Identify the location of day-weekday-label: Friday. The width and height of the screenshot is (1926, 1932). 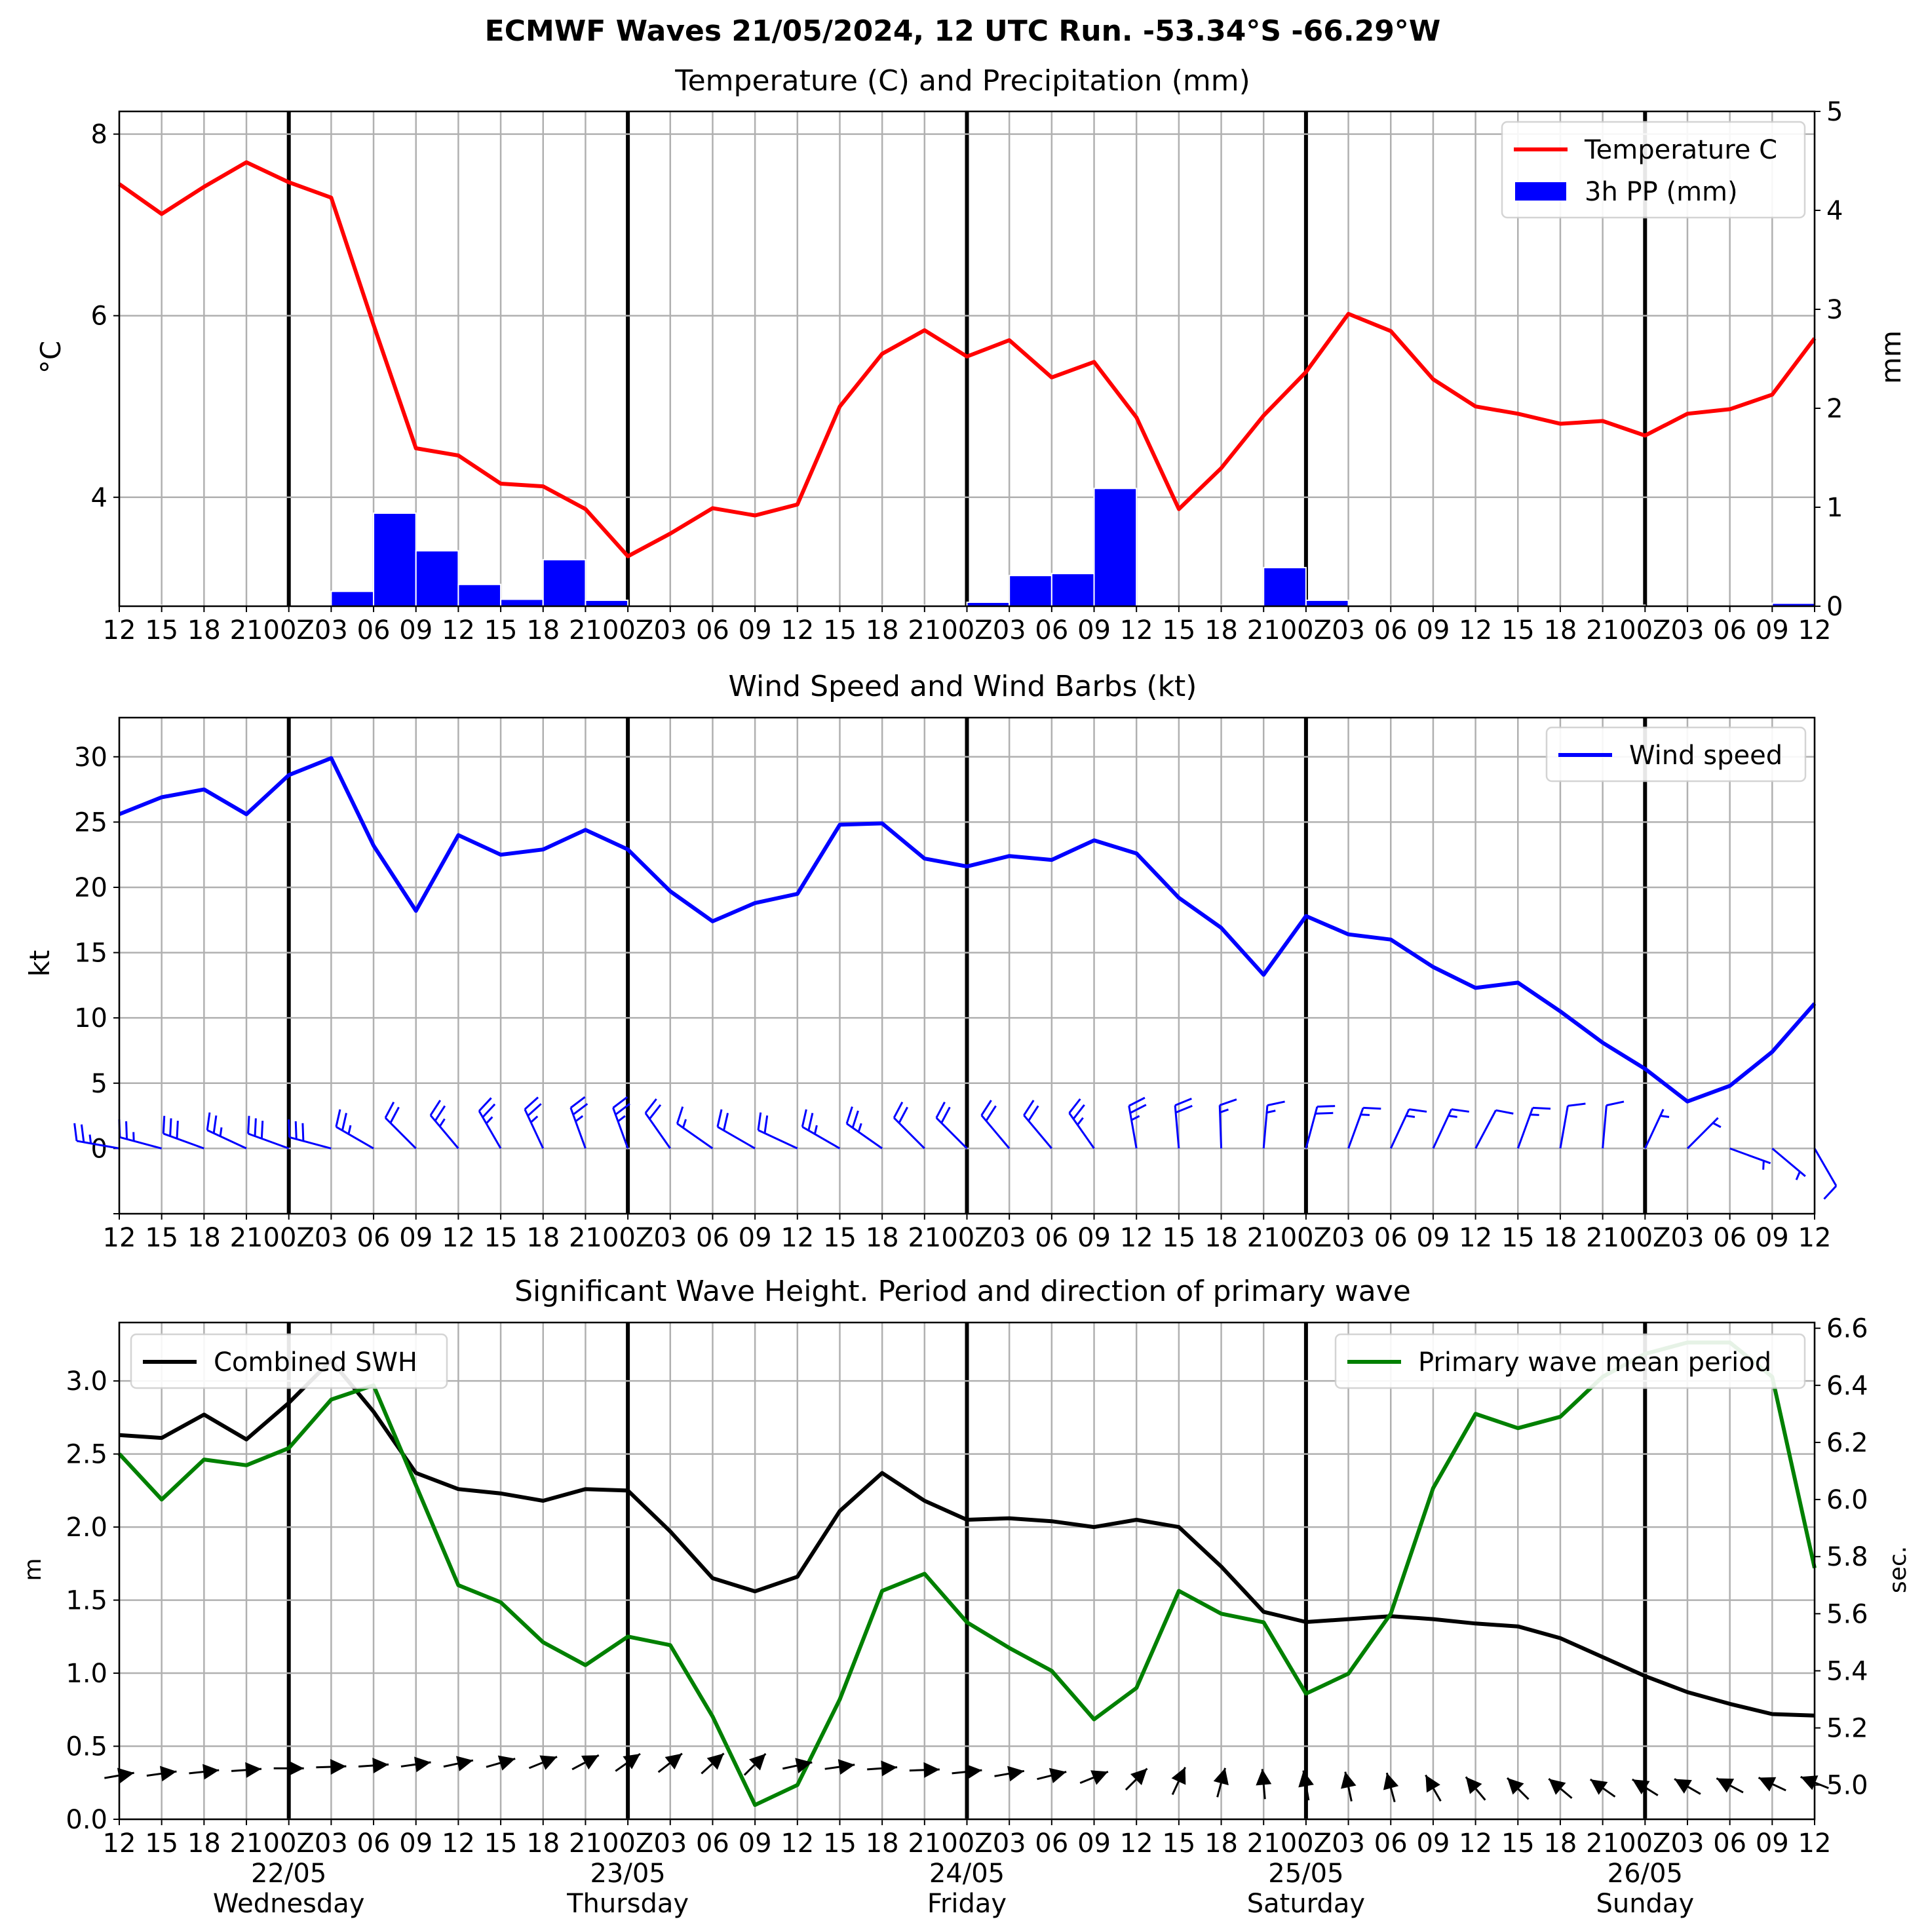
(967, 1904).